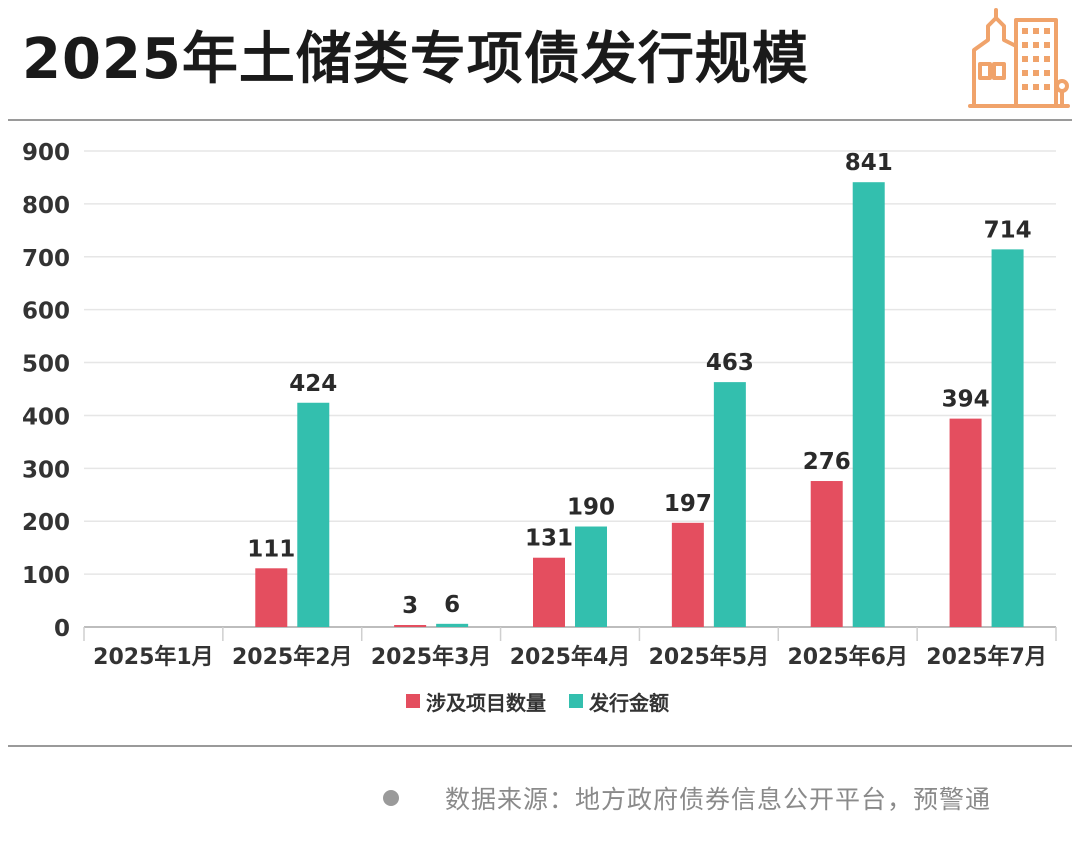 This screenshot has height=853, width=1080. What do you see at coordinates (847, 657) in the screenshot?
I see `x-tick-label: 2025年6月` at bounding box center [847, 657].